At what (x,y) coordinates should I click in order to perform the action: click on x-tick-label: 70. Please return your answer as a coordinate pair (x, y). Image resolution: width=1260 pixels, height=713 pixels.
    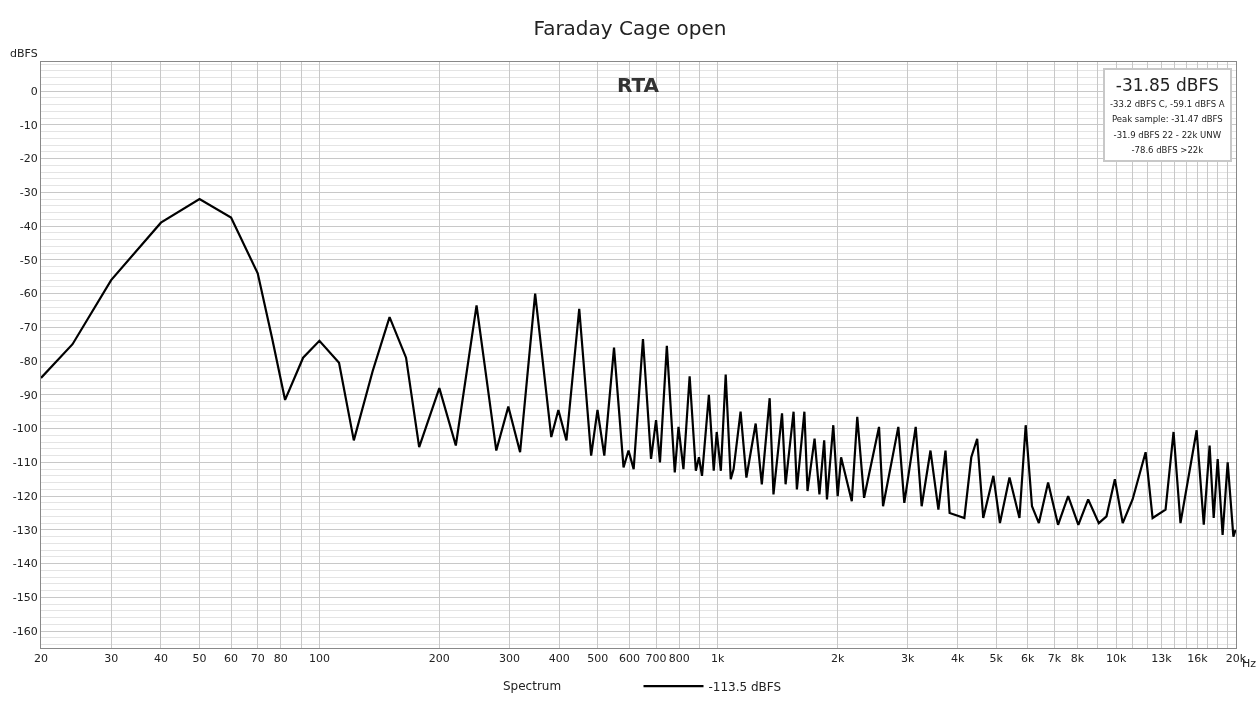
    Looking at the image, I should click on (257, 659).